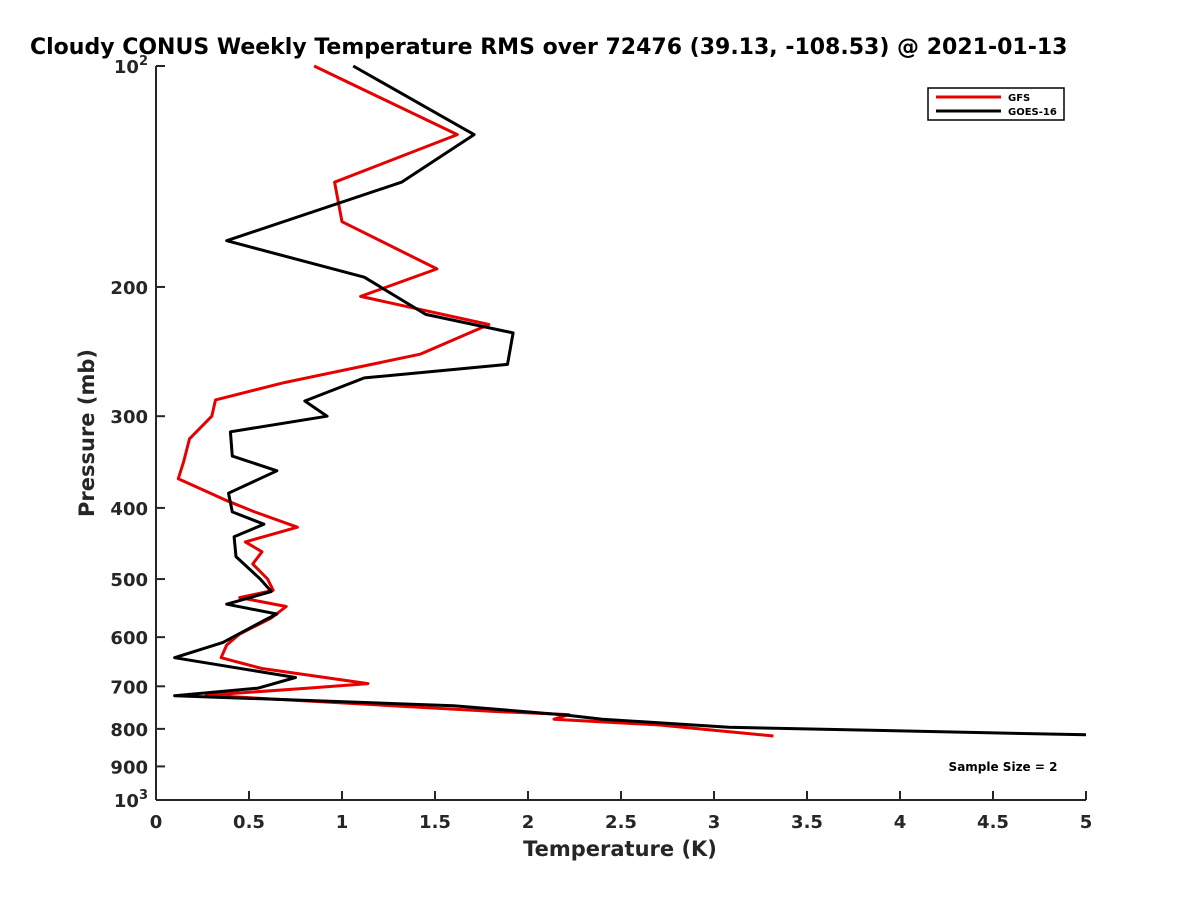 The width and height of the screenshot is (1200, 900). I want to click on y-axis-label: Pressure (mb), so click(87, 433).